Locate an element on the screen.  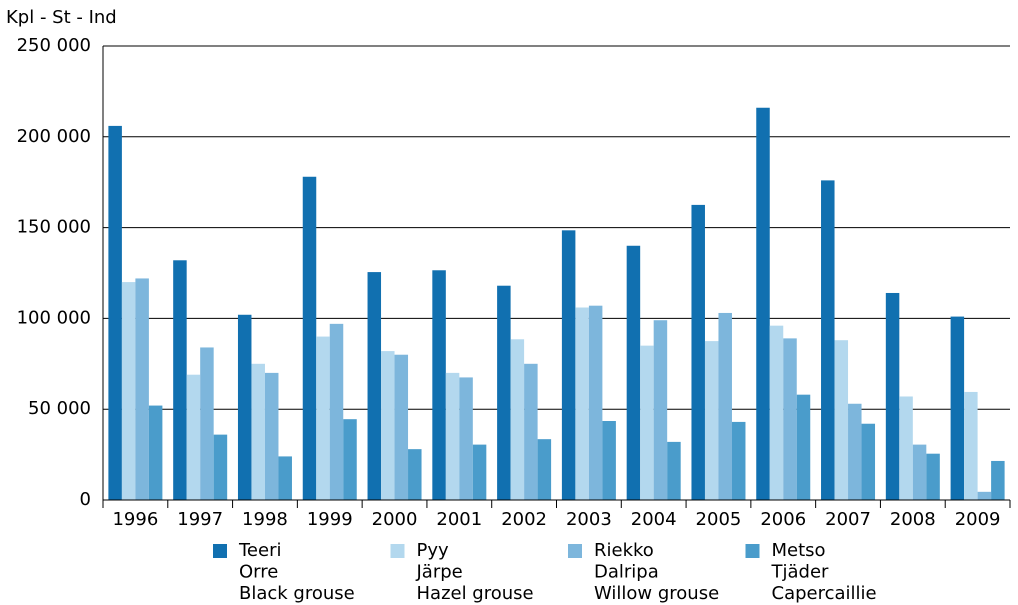
legend-label: Pyy is located at coordinates (433, 550).